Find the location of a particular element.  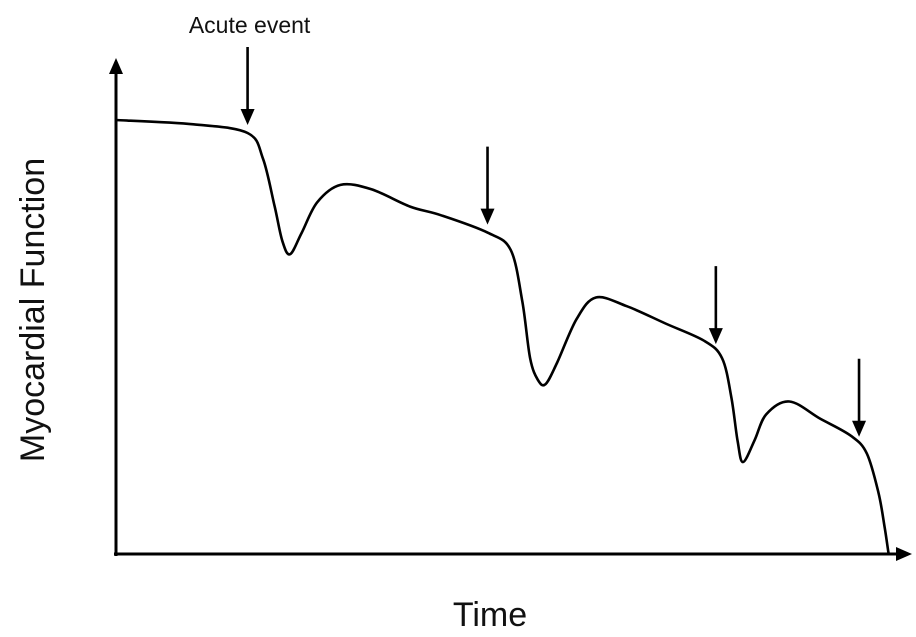

y-axis-label: Myocardial Function is located at coordinates (33, 310).